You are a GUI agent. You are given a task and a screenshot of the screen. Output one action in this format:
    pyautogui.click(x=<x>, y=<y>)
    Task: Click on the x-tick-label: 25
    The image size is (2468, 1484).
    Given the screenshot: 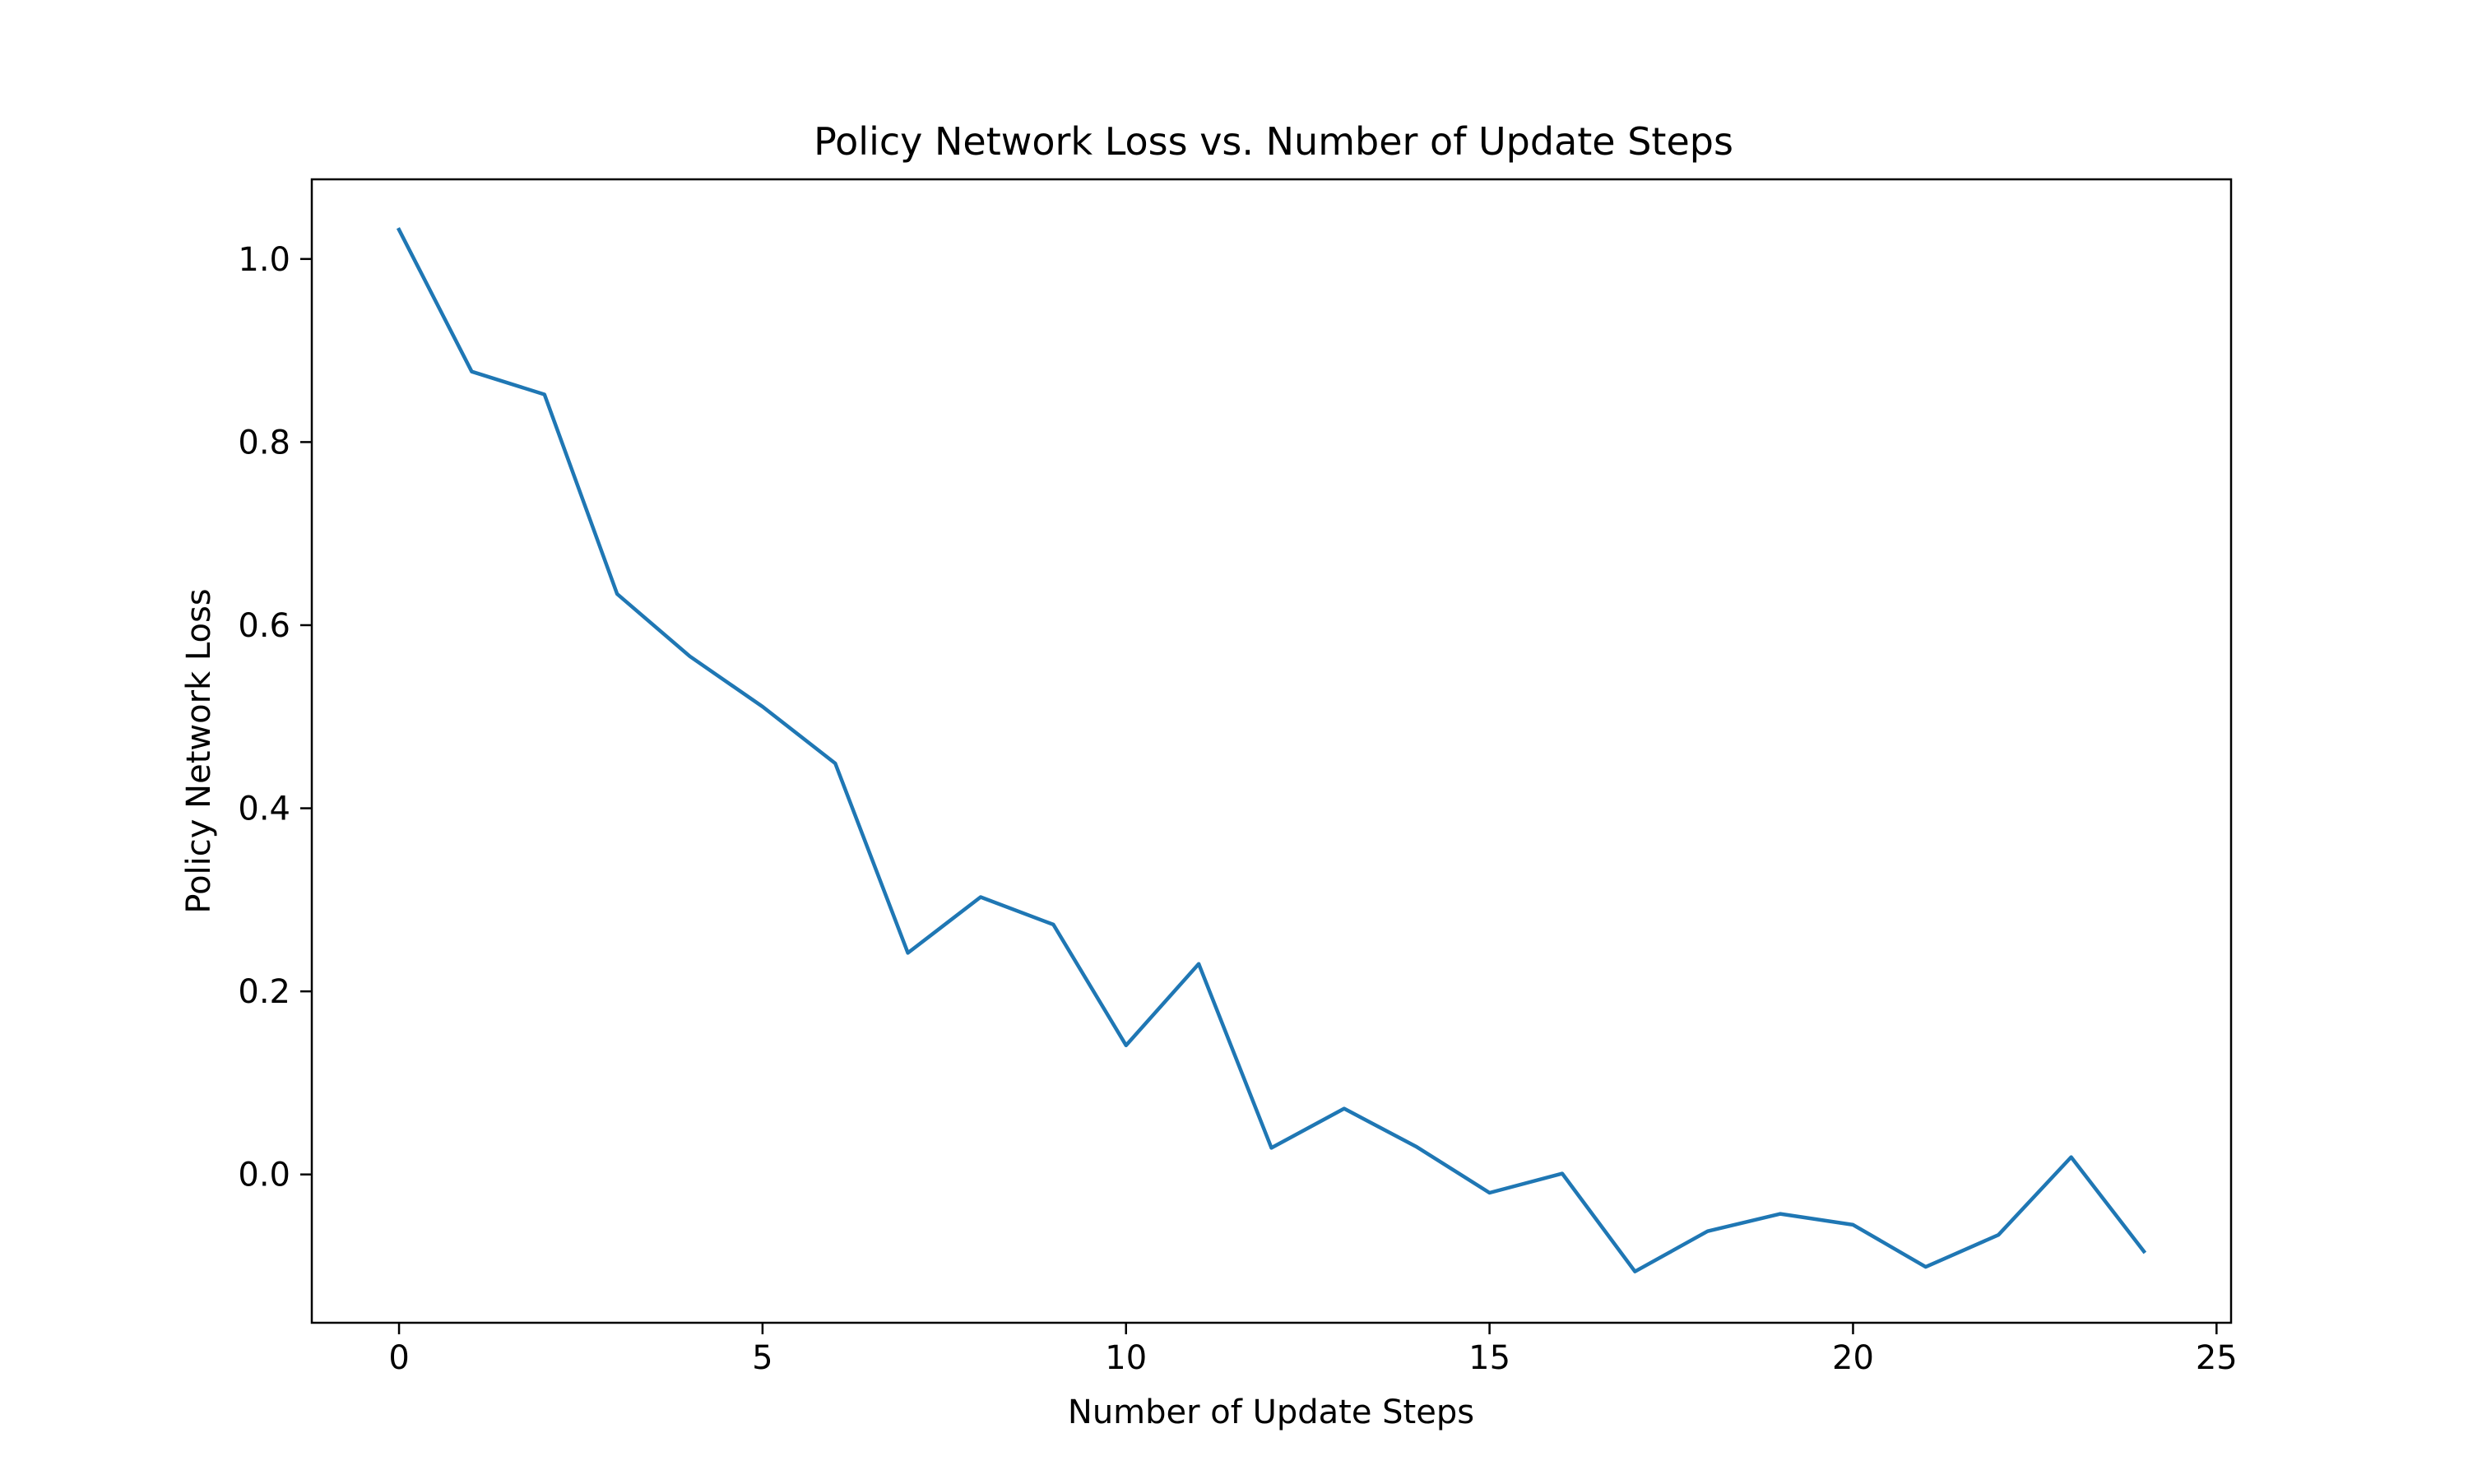 What is the action you would take?
    pyautogui.click(x=2217, y=1358)
    